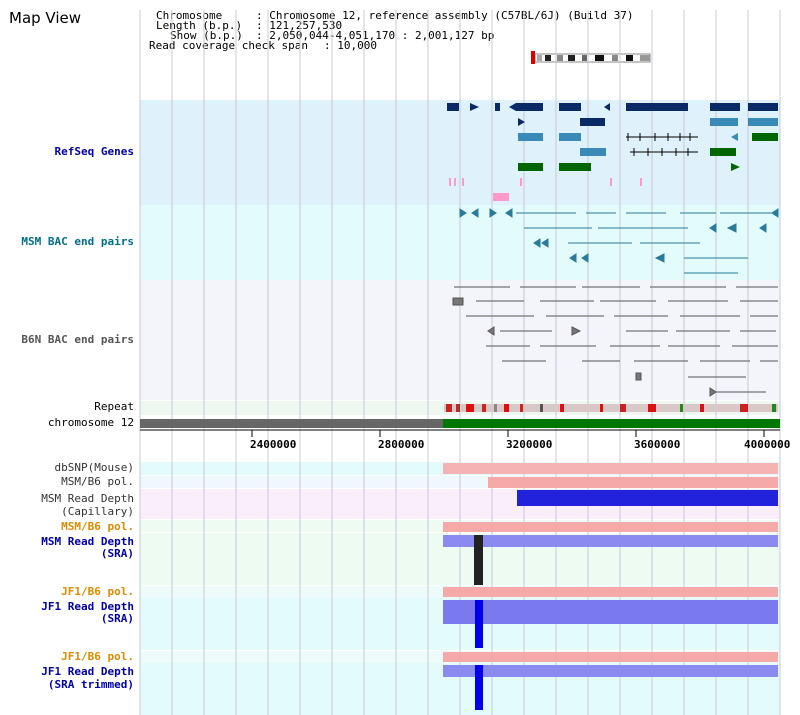 This screenshot has height=715, width=800. Describe the element at coordinates (97, 526) in the screenshot. I see `track-label-msm-pol-2: MSM/B6 pol.` at that location.